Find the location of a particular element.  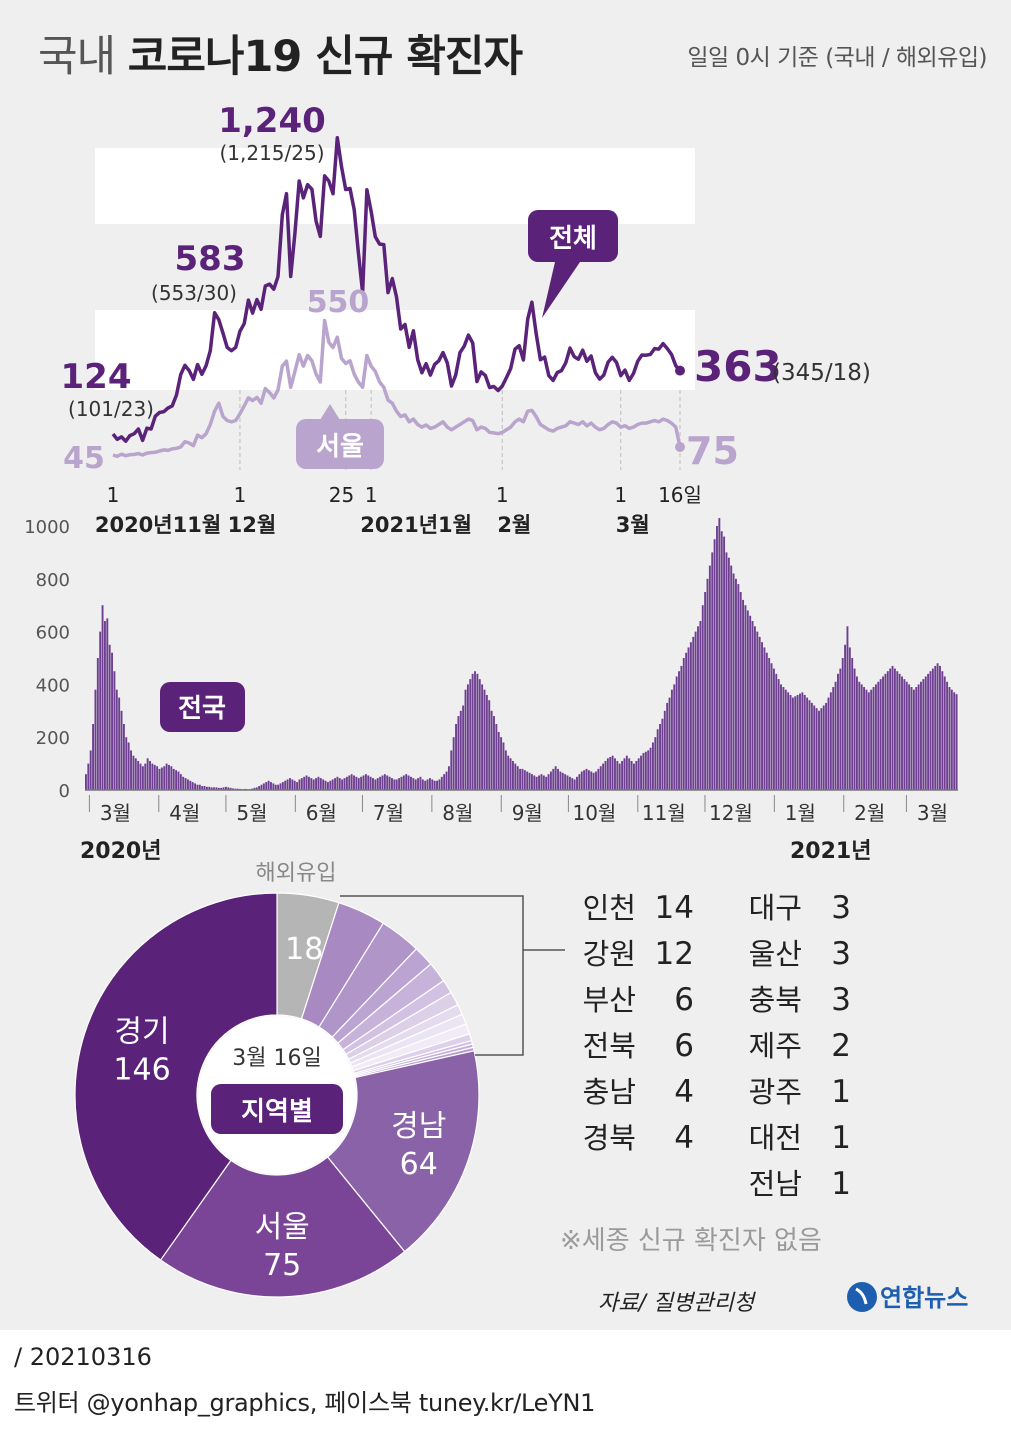

bar-xtick: 3월 is located at coordinates (932, 813).